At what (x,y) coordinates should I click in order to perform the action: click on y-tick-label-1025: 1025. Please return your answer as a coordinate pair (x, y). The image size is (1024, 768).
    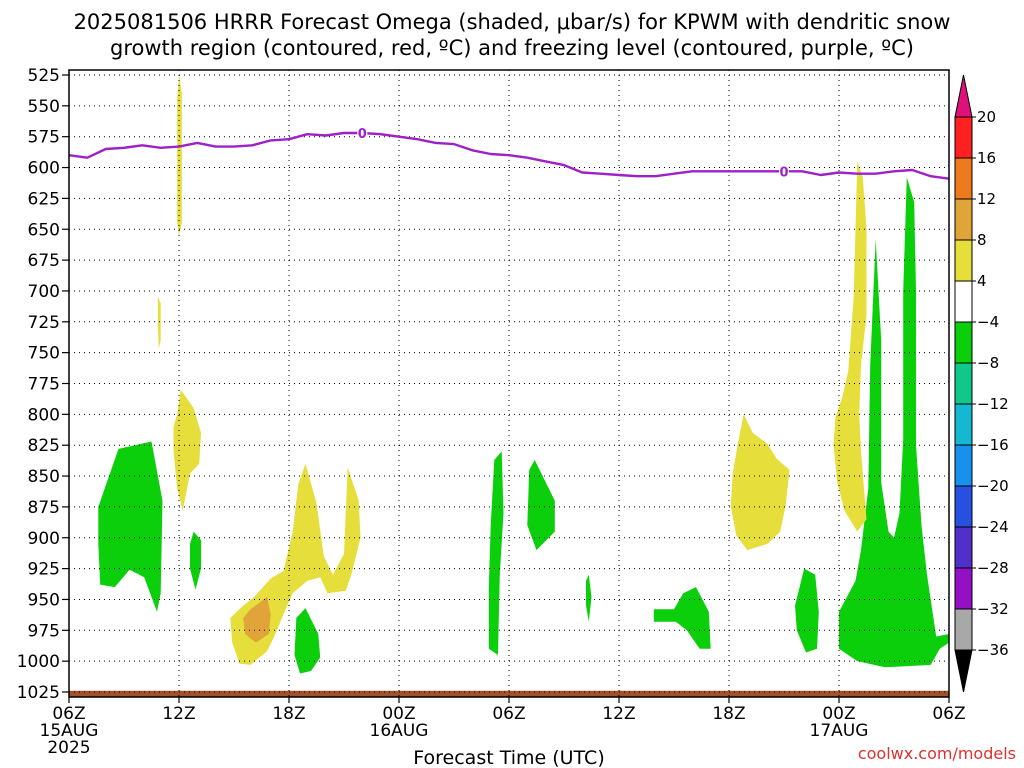
    Looking at the image, I should click on (38, 693).